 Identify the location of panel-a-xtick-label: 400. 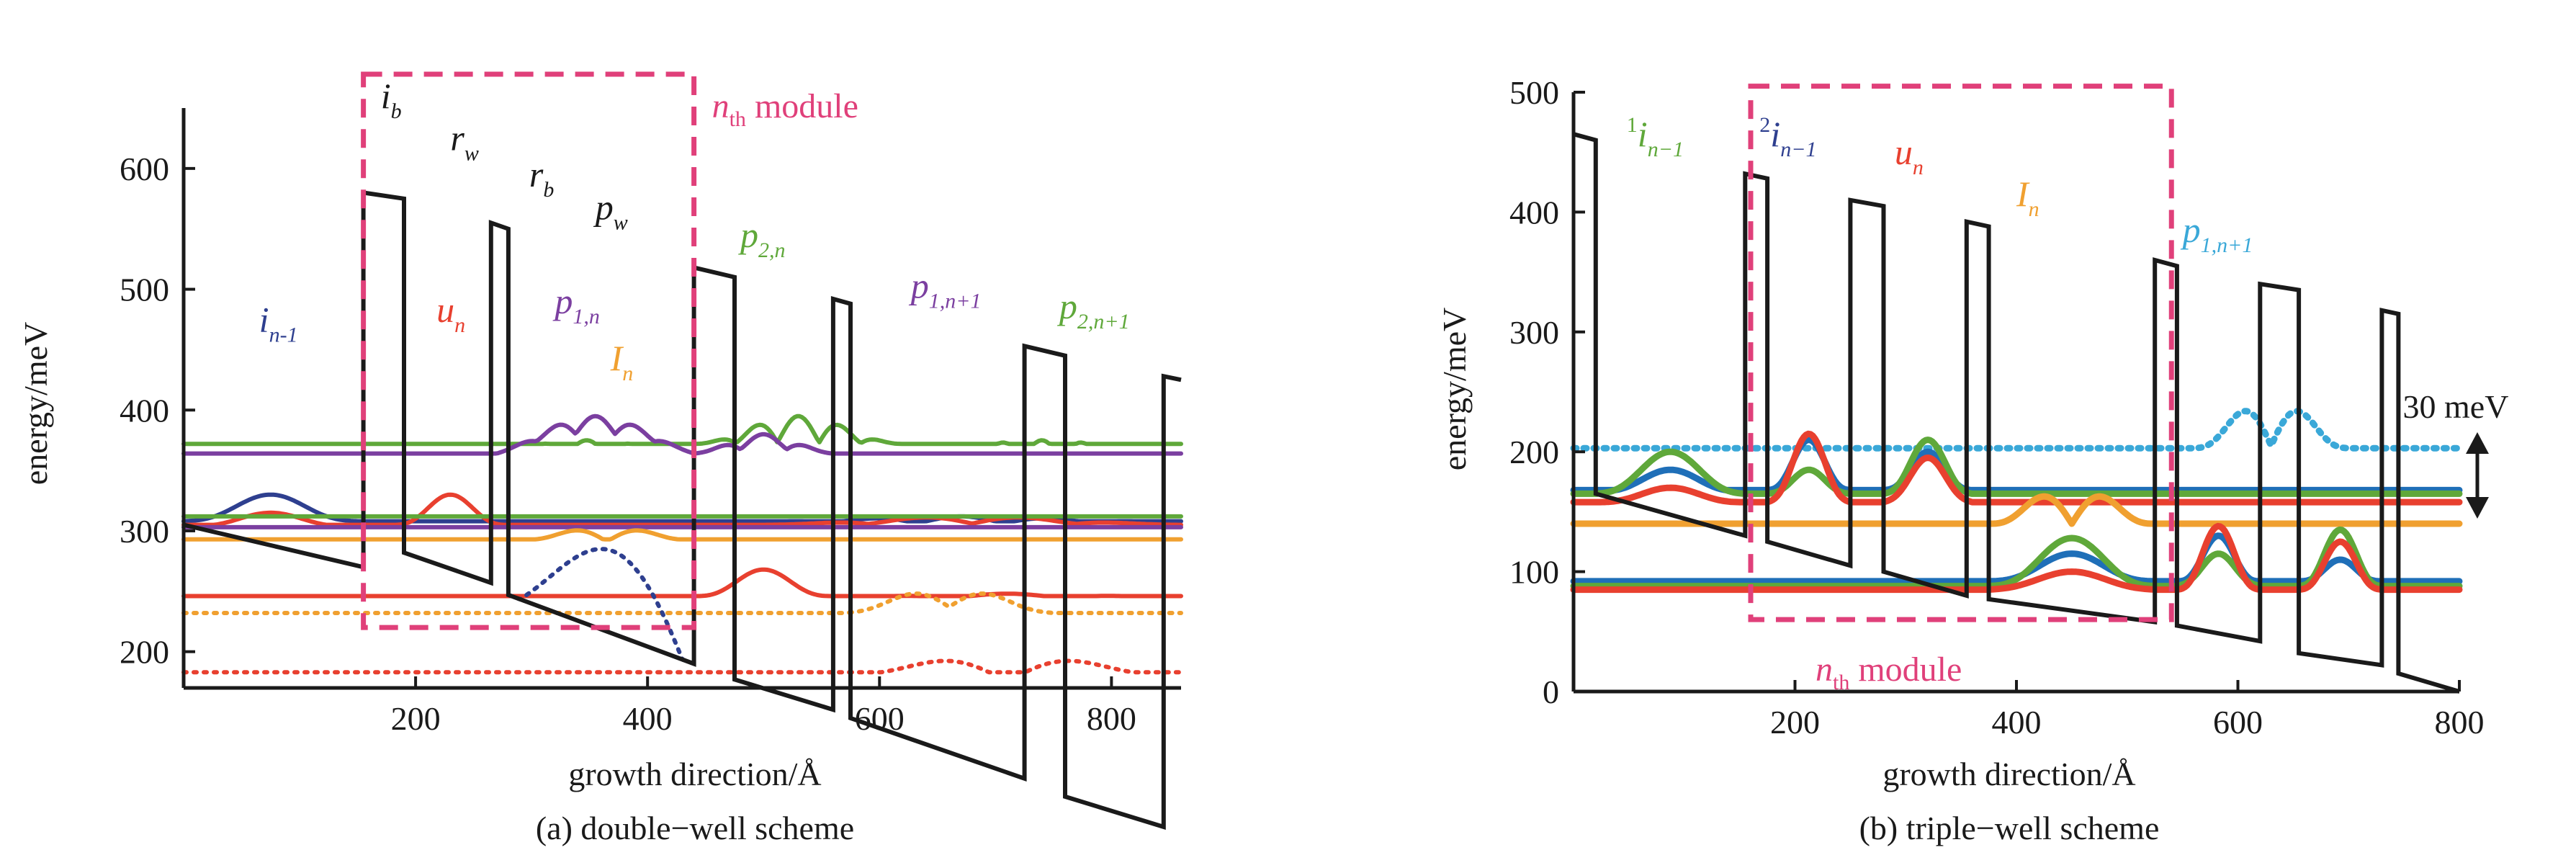
(648, 719).